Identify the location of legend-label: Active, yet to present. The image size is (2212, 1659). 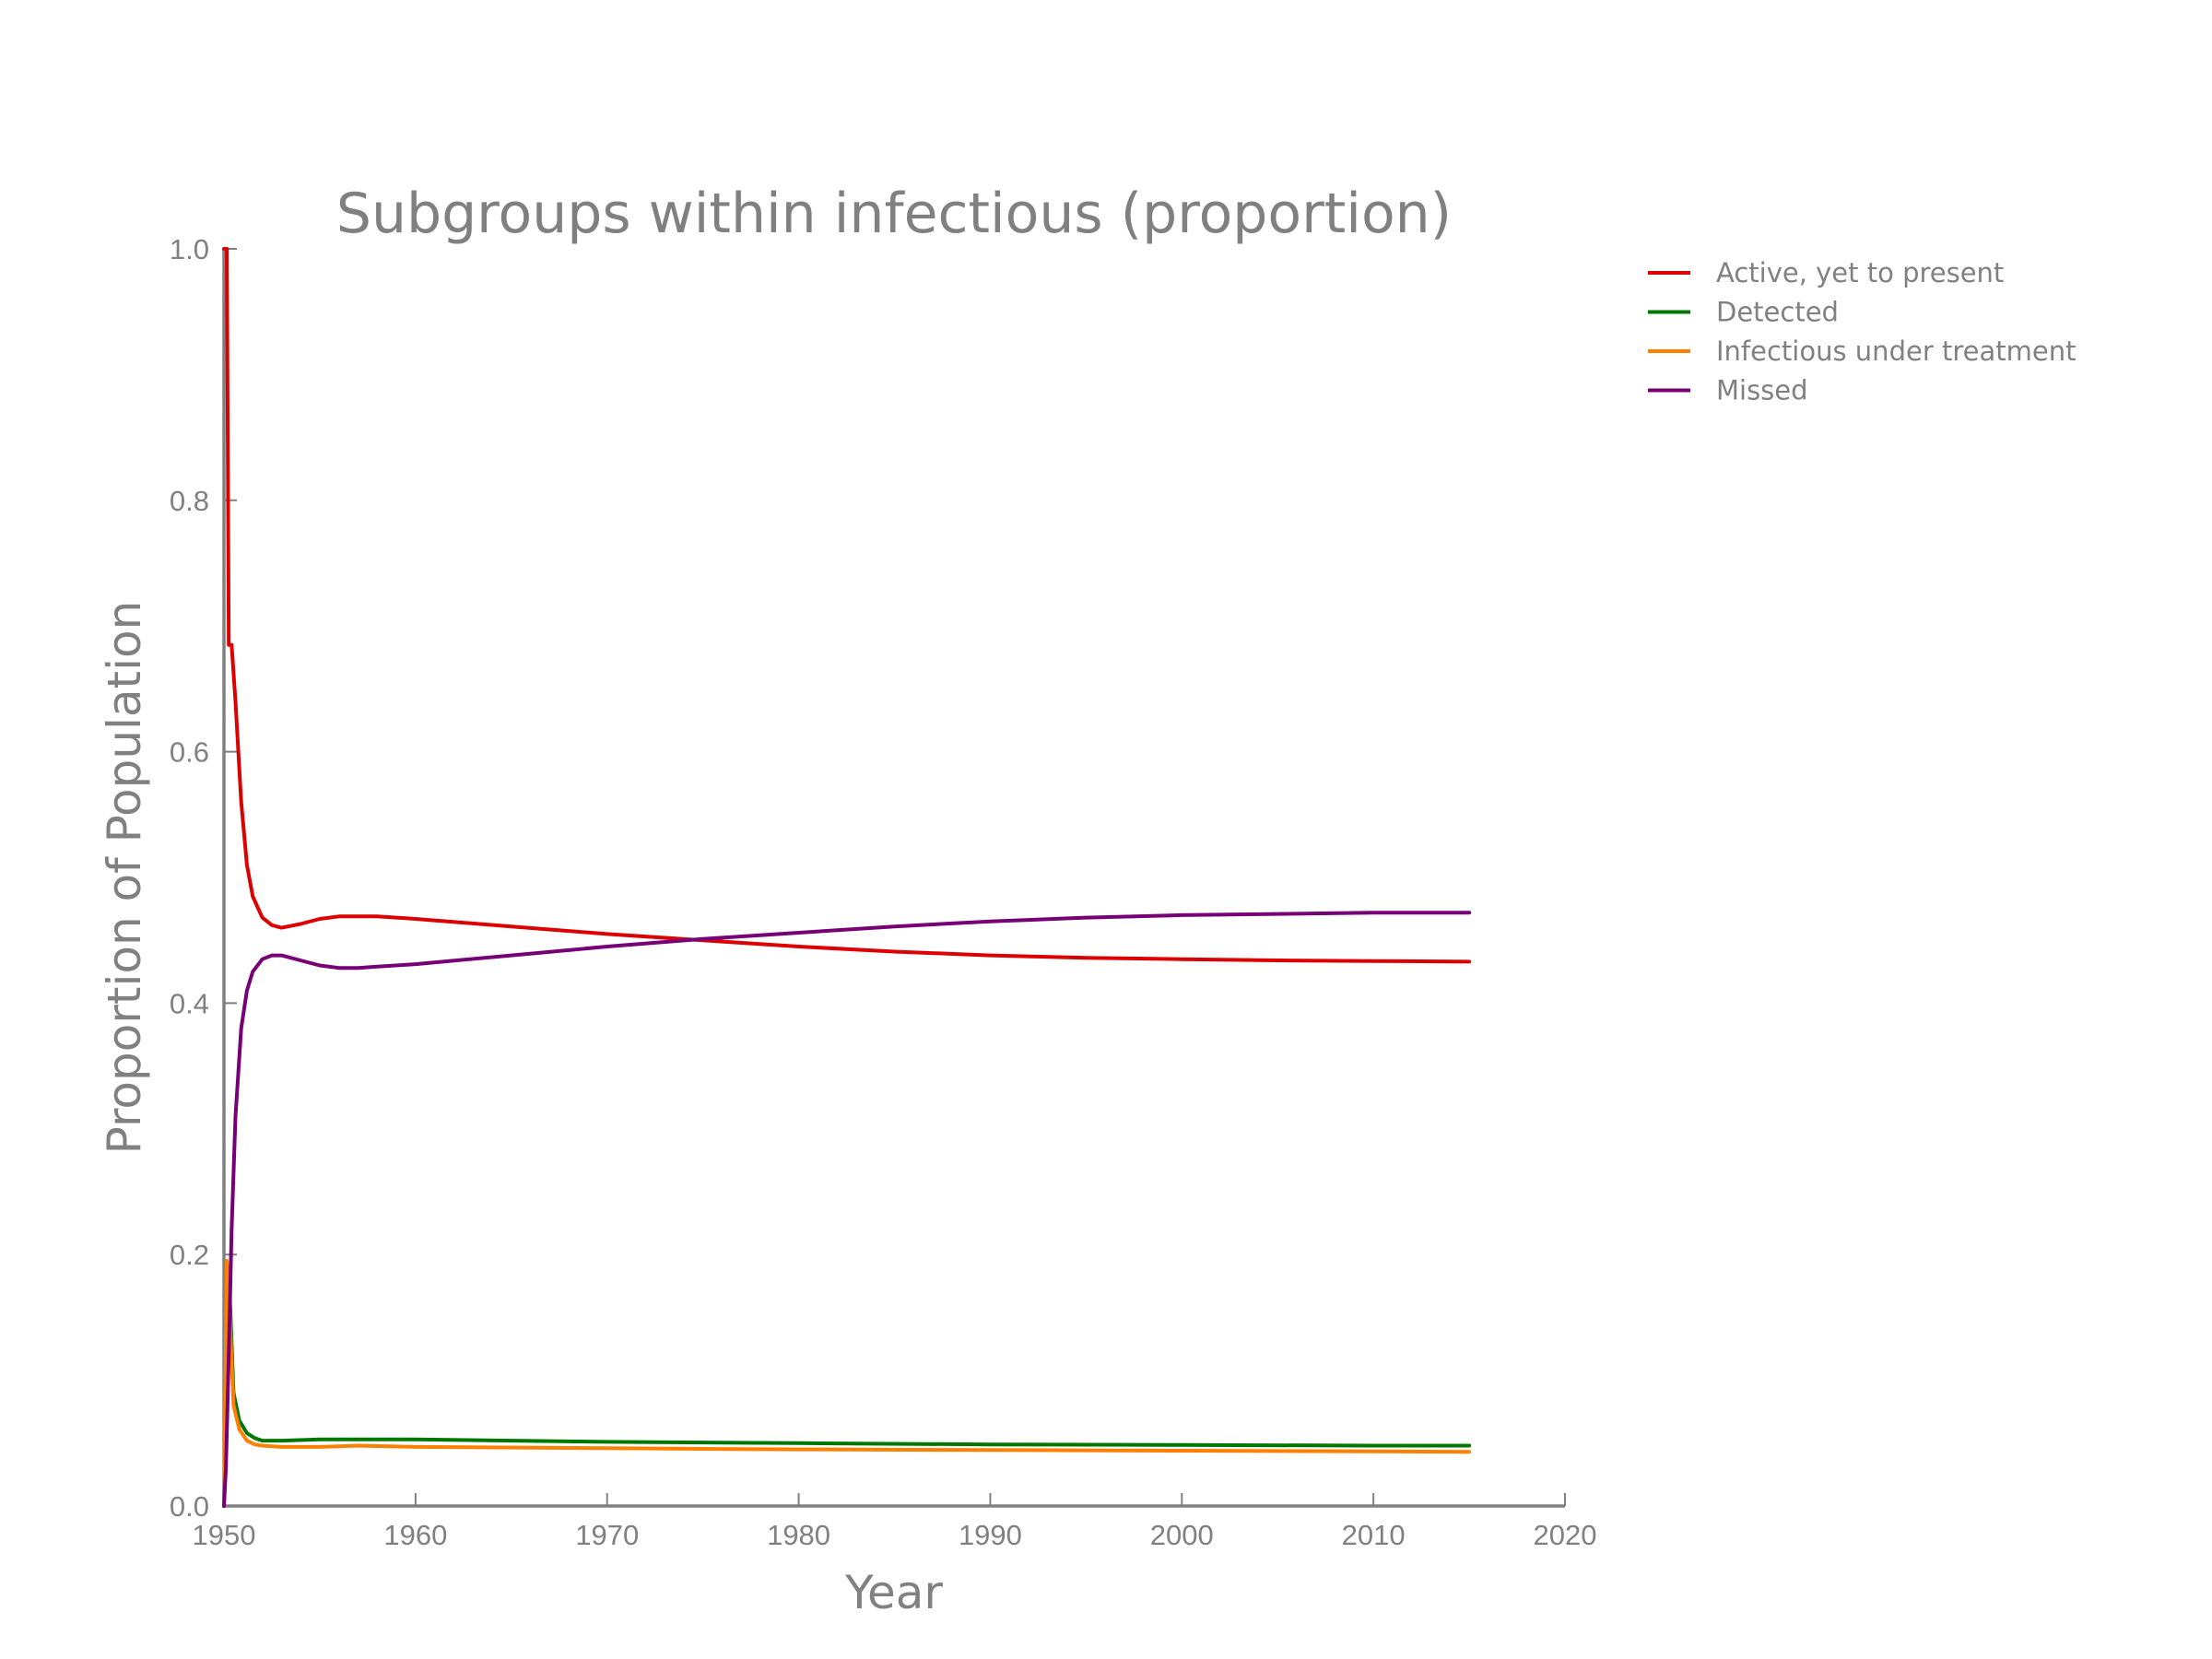
(1860, 272).